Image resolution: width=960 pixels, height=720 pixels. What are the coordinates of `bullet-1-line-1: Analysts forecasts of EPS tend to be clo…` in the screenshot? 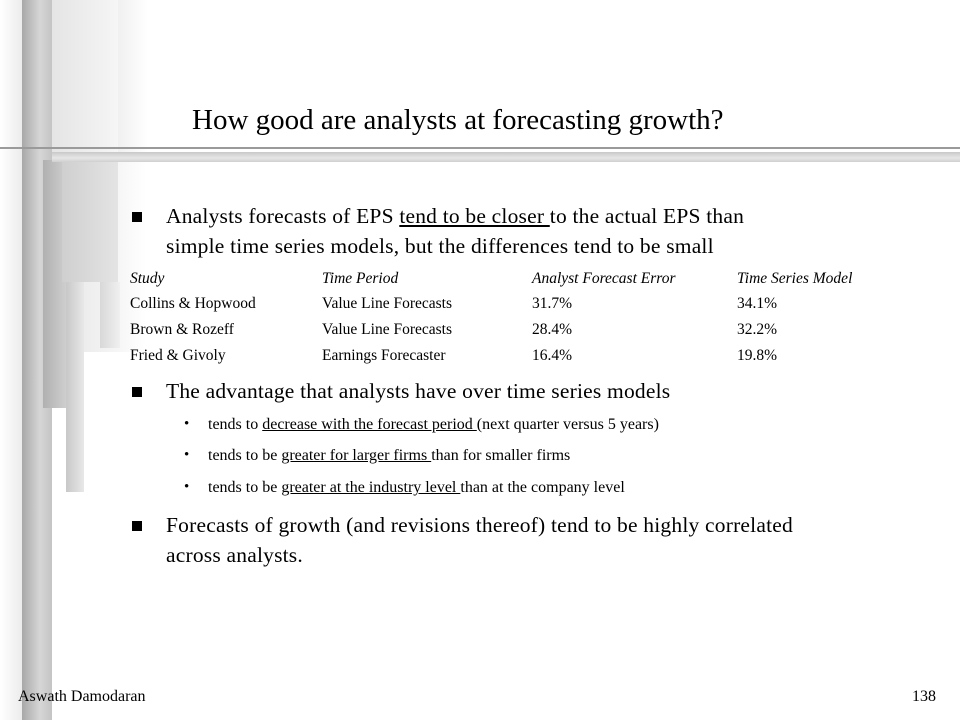 It's located at (455, 216).